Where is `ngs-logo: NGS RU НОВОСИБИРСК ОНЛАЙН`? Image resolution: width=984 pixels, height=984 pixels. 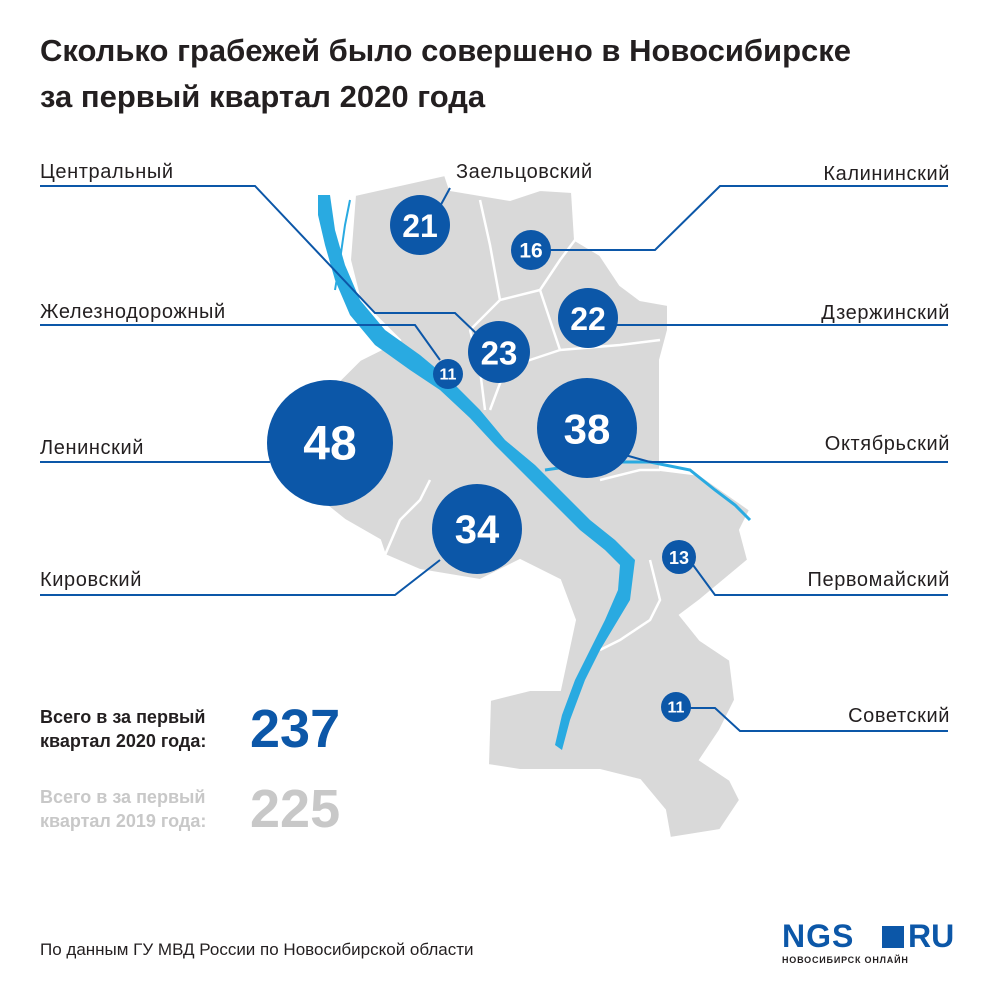
ngs-logo: NGS RU НОВОСИБИРСК ОНЛАЙН is located at coordinates (868, 943).